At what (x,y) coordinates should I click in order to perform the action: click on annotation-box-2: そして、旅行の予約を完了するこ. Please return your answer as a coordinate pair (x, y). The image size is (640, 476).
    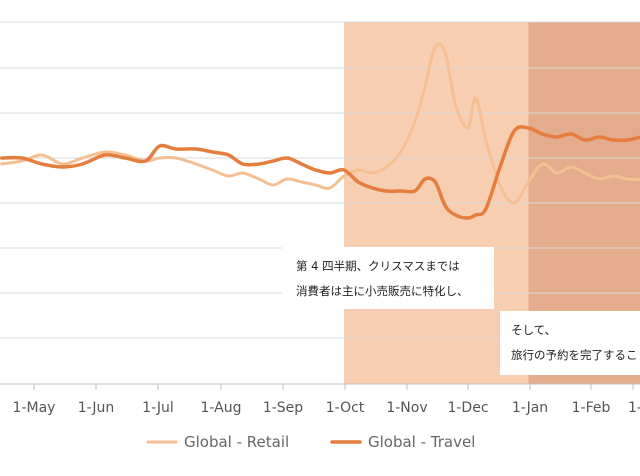
    Looking at the image, I should click on (570, 343).